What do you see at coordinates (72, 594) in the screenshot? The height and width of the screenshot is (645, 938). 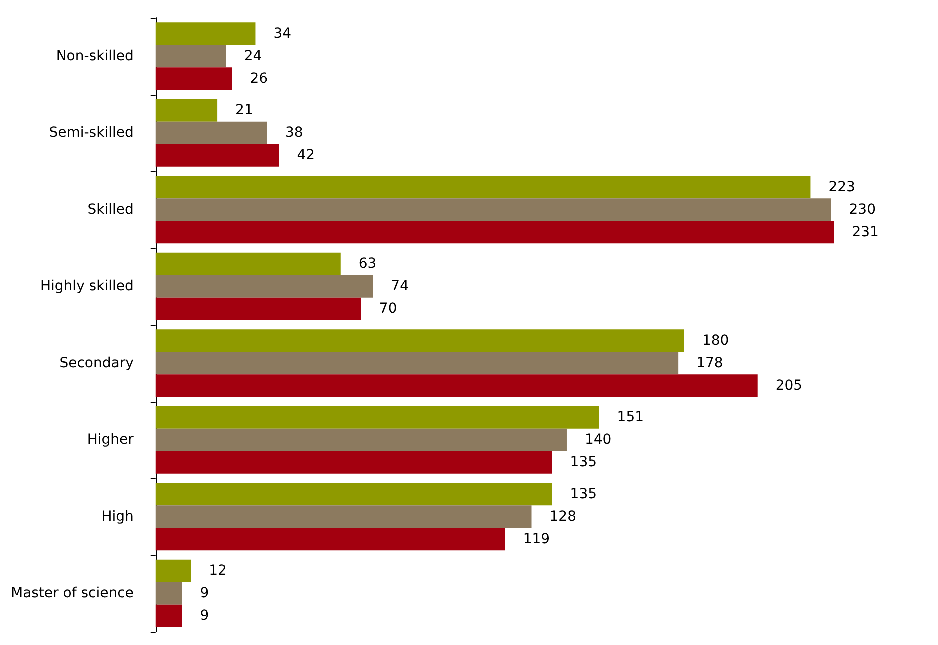 I see `y-tick-label: Master of science` at bounding box center [72, 594].